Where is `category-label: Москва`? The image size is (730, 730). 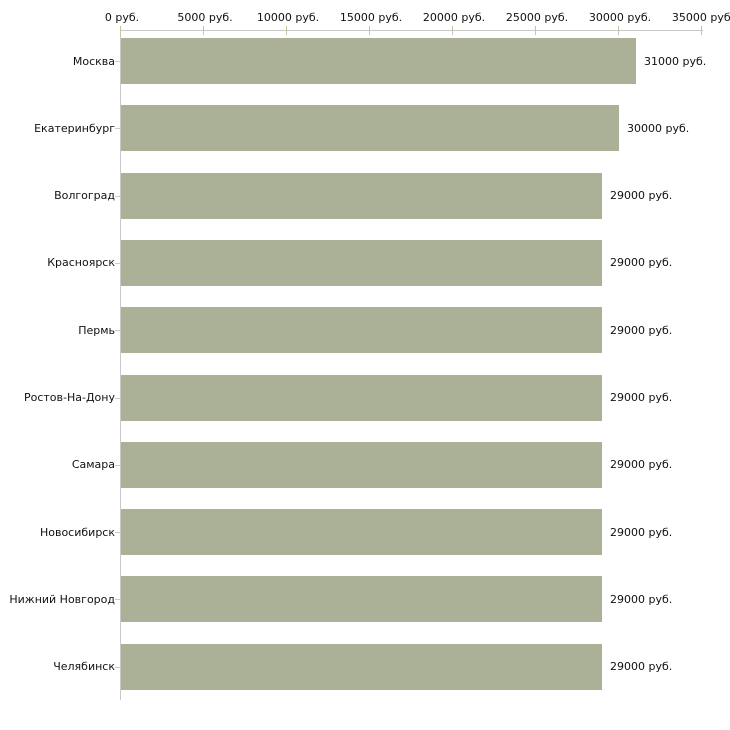
category-label: Москва is located at coordinates (93, 61).